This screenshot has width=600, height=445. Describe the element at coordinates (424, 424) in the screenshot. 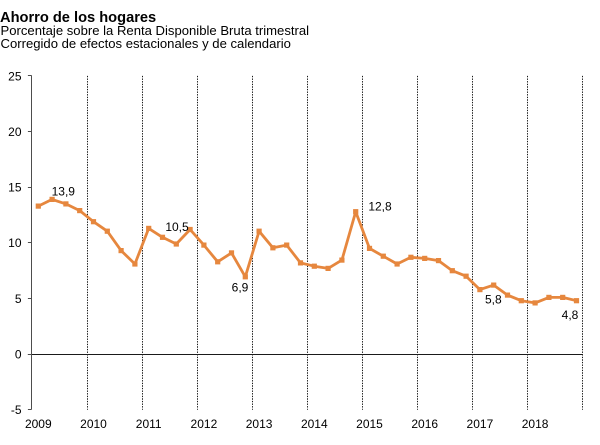

I see `svg-text: 2016` at that location.